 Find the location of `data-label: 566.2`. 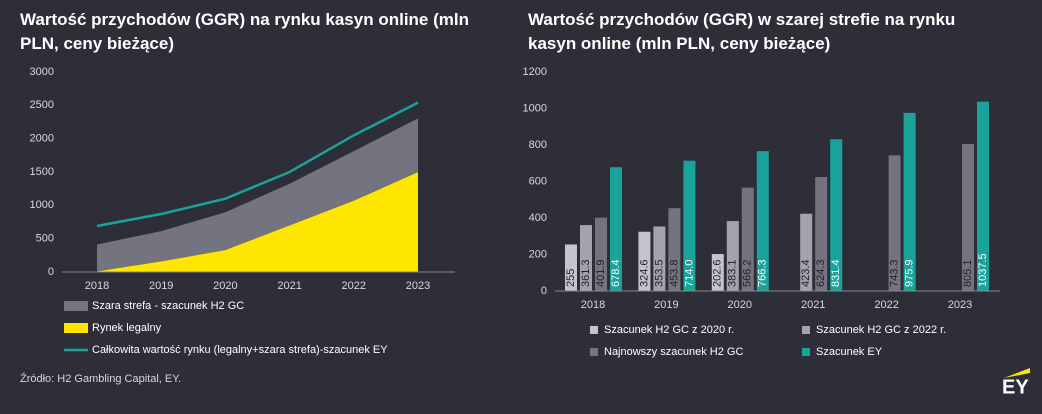

data-label: 566.2 is located at coordinates (748, 273).